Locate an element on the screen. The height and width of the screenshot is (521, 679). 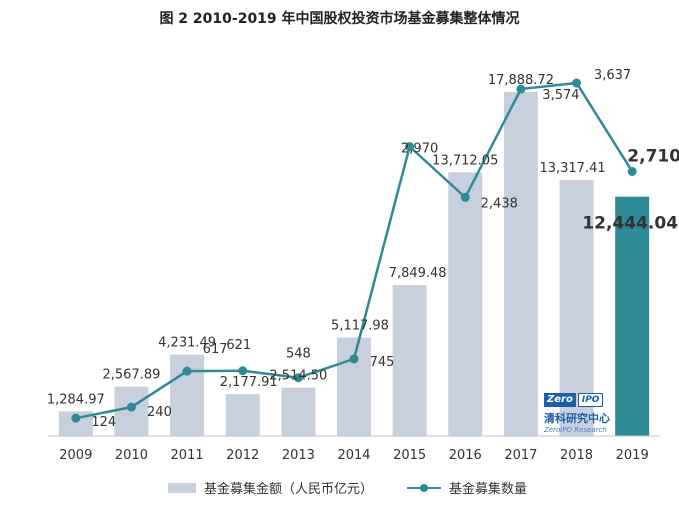
line-label-2018: 3,637 is located at coordinates (612, 75).